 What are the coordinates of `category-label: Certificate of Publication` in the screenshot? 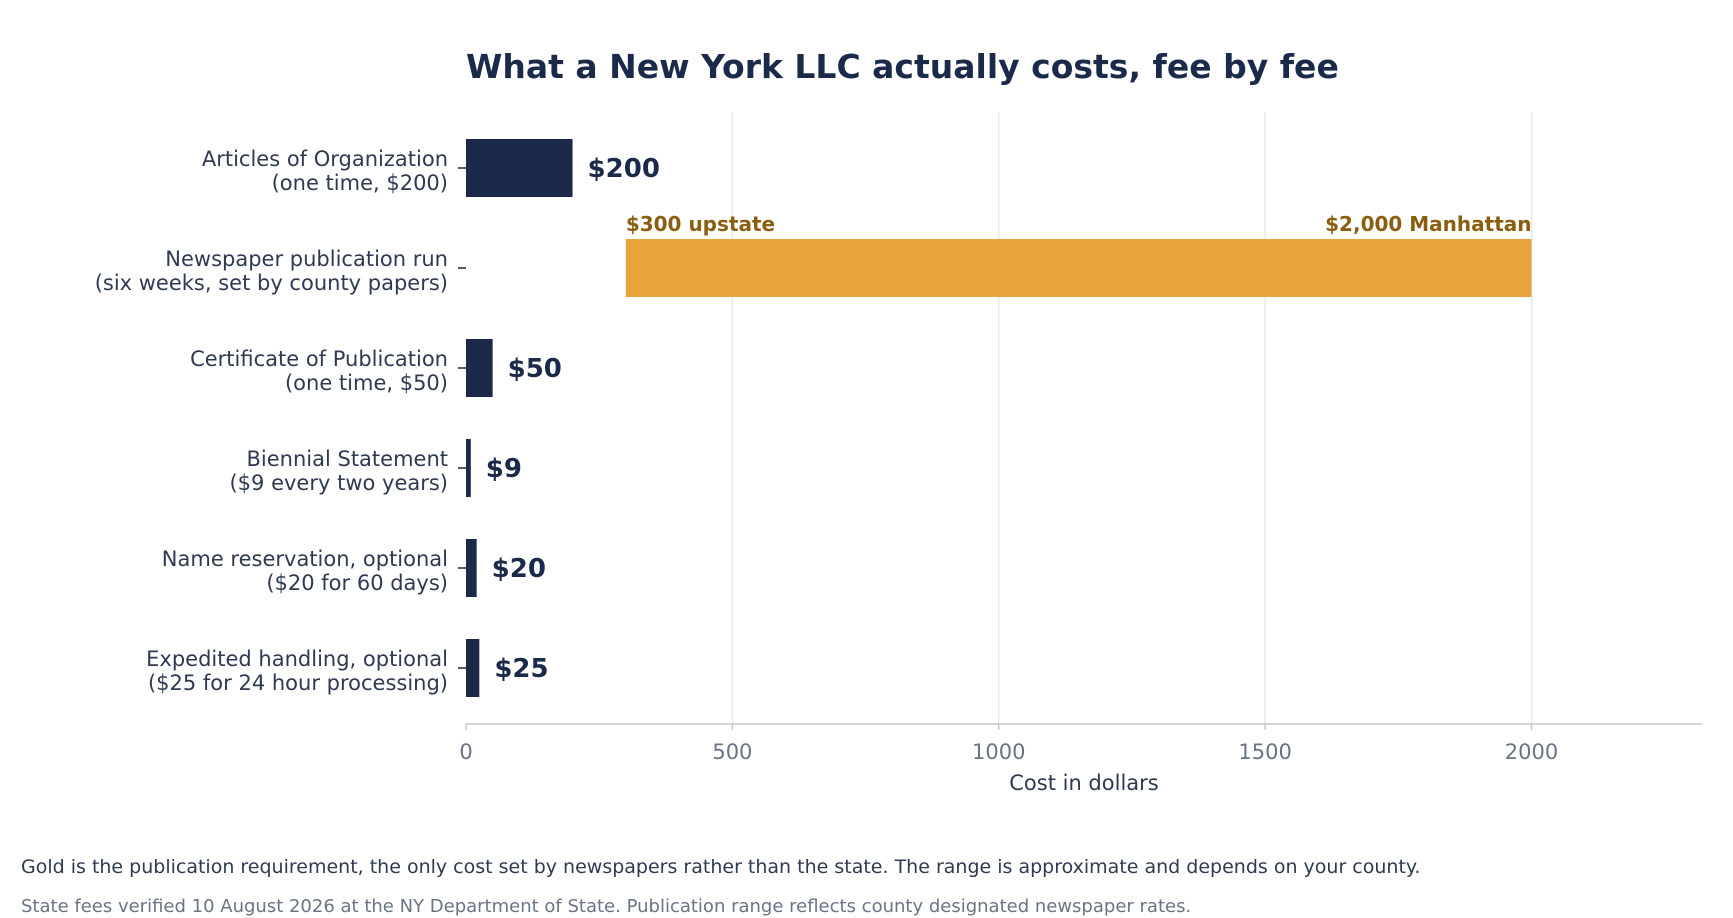 It's located at (319, 359).